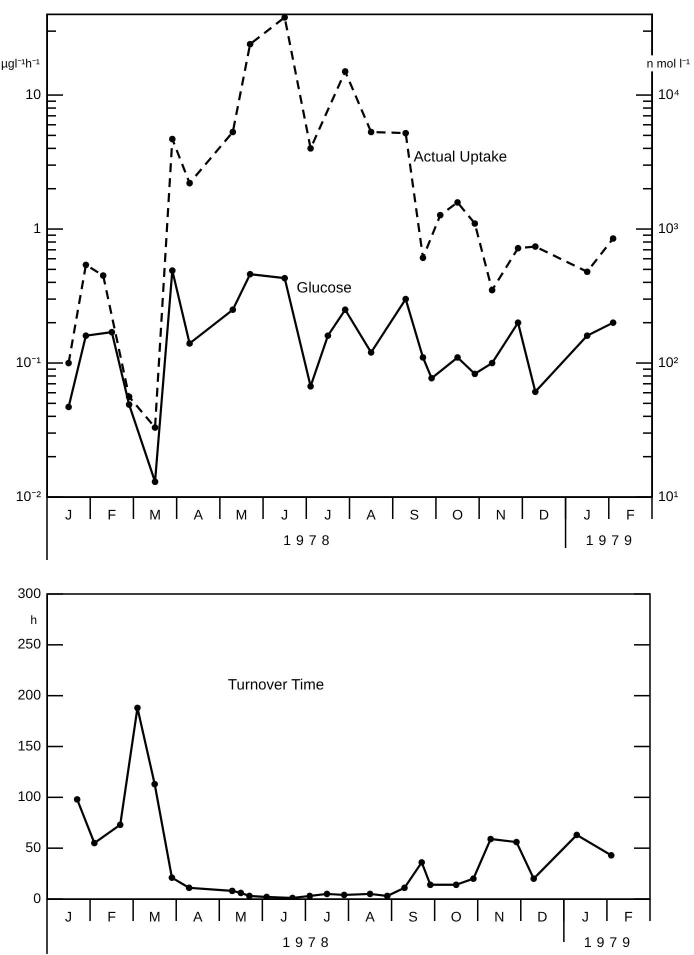 The image size is (694, 955). I want to click on y-tick-label: 100, so click(30, 796).